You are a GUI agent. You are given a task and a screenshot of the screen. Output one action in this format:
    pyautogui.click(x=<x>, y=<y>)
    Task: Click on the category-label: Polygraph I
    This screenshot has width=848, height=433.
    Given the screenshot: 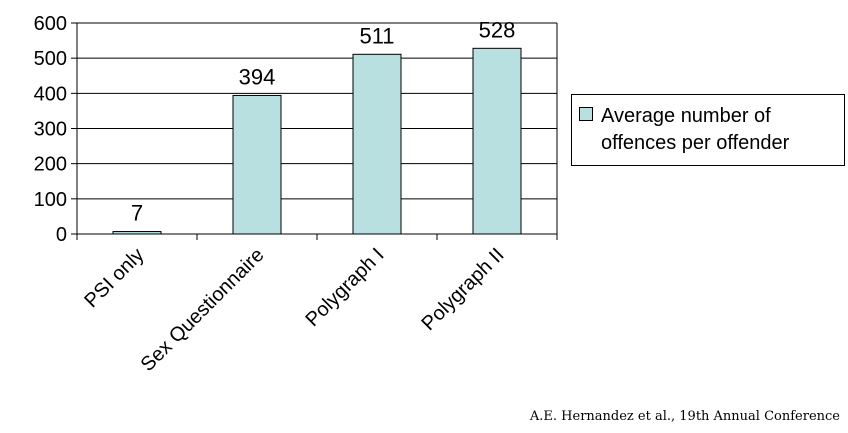 What is the action you would take?
    pyautogui.click(x=344, y=287)
    